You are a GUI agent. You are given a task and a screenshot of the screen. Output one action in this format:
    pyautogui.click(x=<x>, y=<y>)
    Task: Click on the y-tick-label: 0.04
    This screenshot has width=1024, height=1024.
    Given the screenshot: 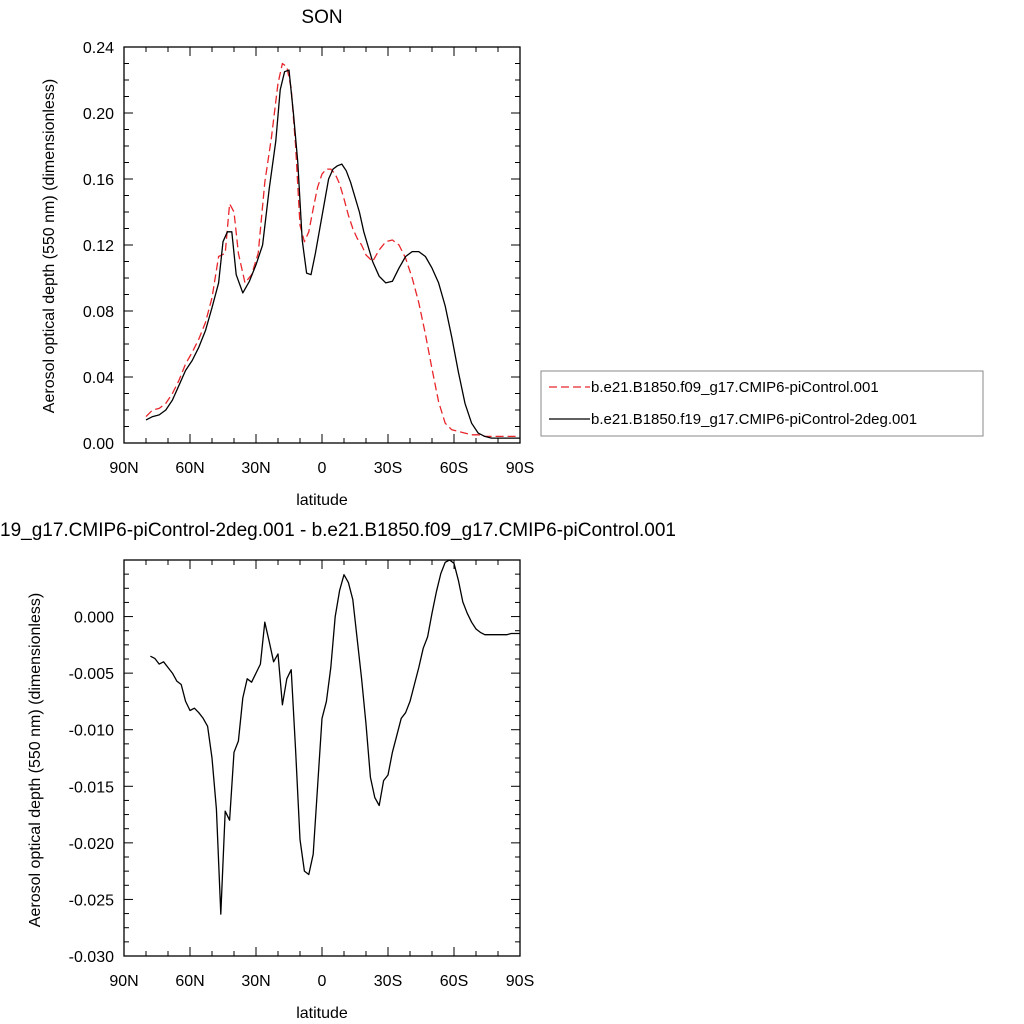 What is the action you would take?
    pyautogui.click(x=98, y=378)
    